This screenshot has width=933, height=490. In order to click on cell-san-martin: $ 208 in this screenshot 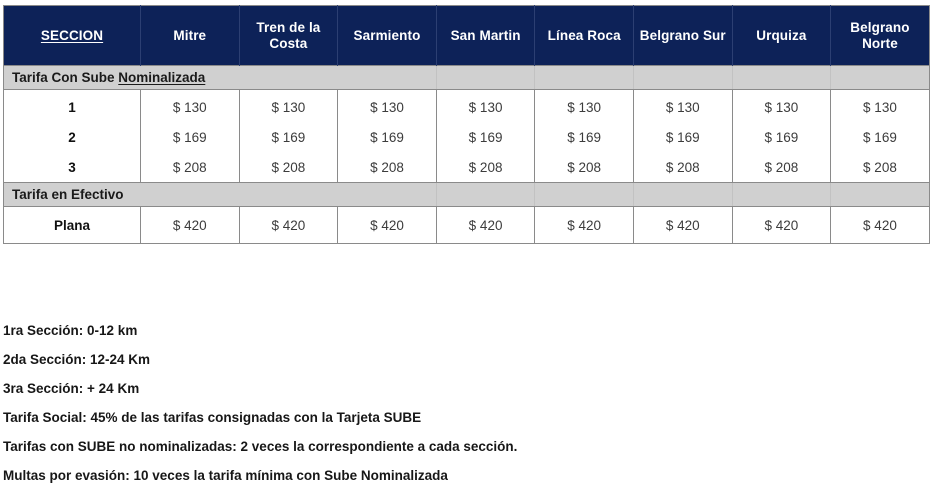, I will do `click(485, 167)`.